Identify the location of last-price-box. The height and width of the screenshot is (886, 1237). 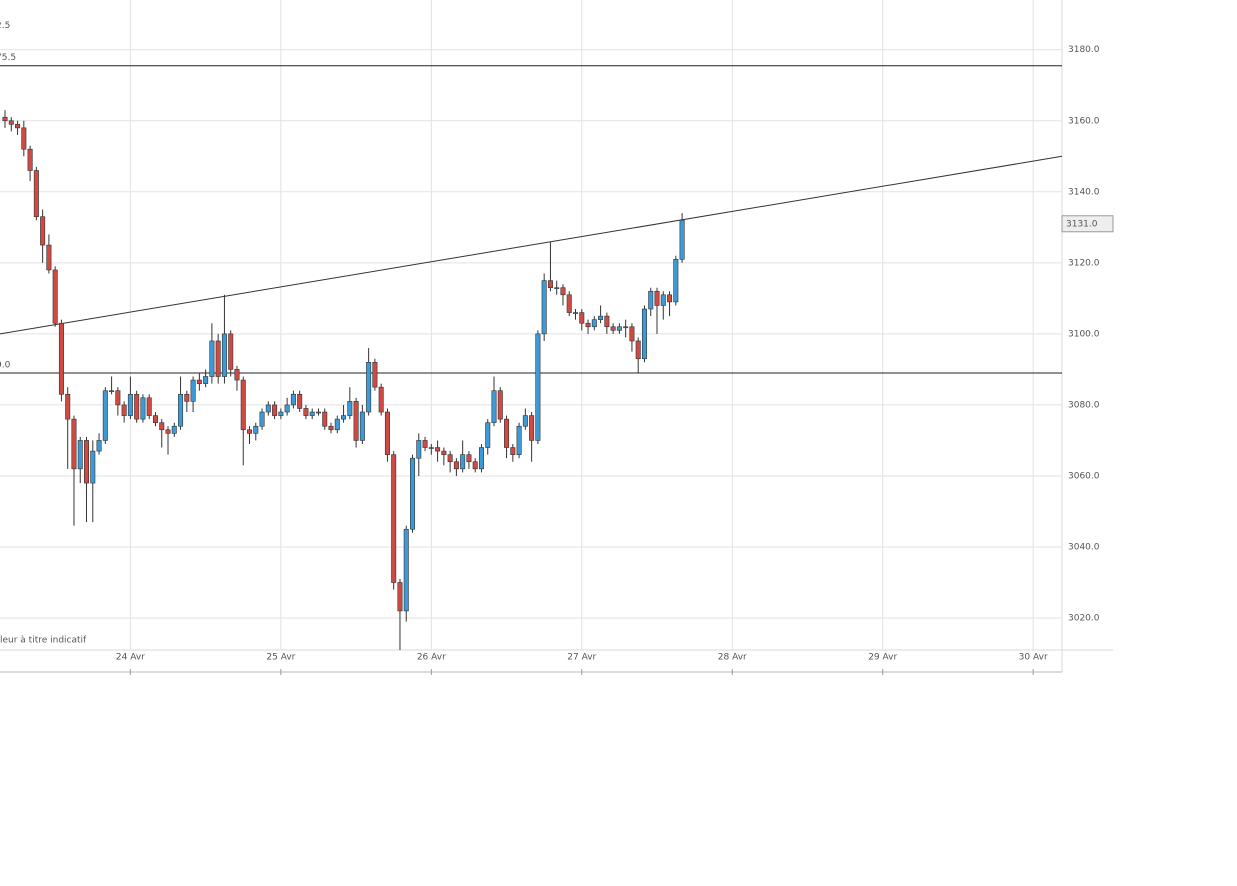
(1087, 224).